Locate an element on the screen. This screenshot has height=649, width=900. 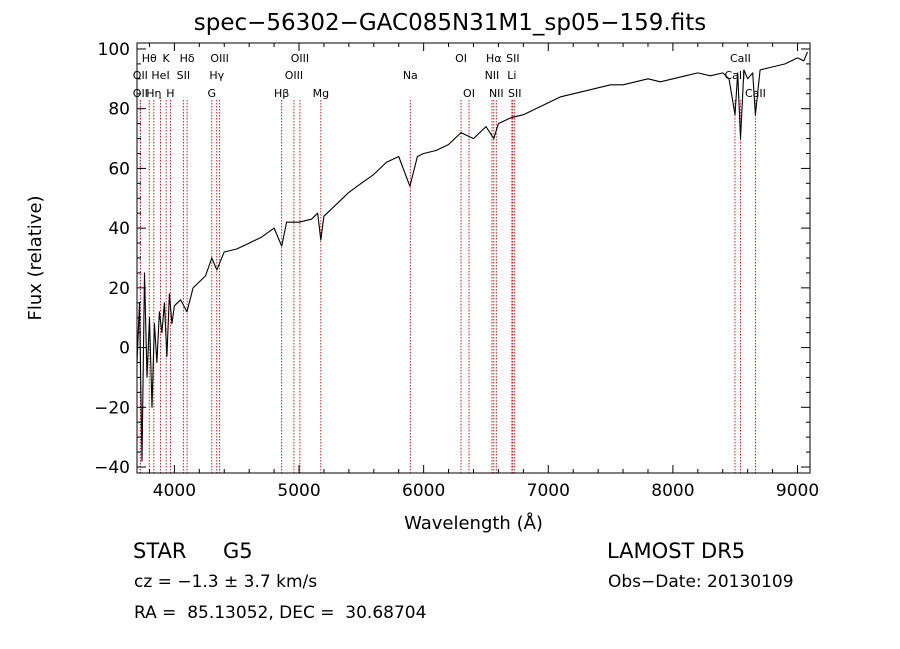
y-tick-label: −20 is located at coordinates (112, 408).